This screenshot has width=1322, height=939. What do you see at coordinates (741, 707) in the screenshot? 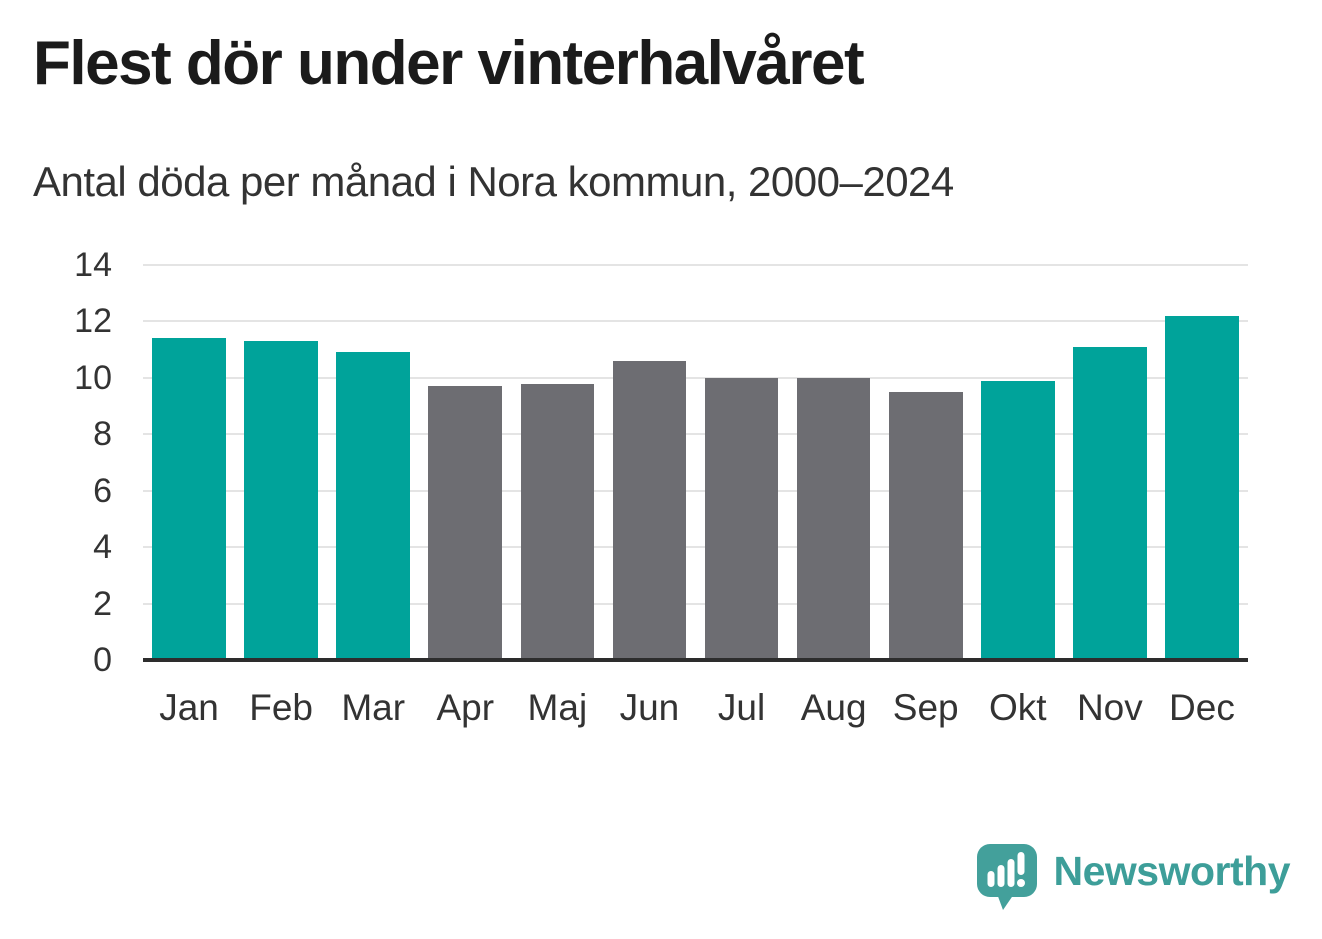
I see `x-tick-label-jul: Jul` at bounding box center [741, 707].